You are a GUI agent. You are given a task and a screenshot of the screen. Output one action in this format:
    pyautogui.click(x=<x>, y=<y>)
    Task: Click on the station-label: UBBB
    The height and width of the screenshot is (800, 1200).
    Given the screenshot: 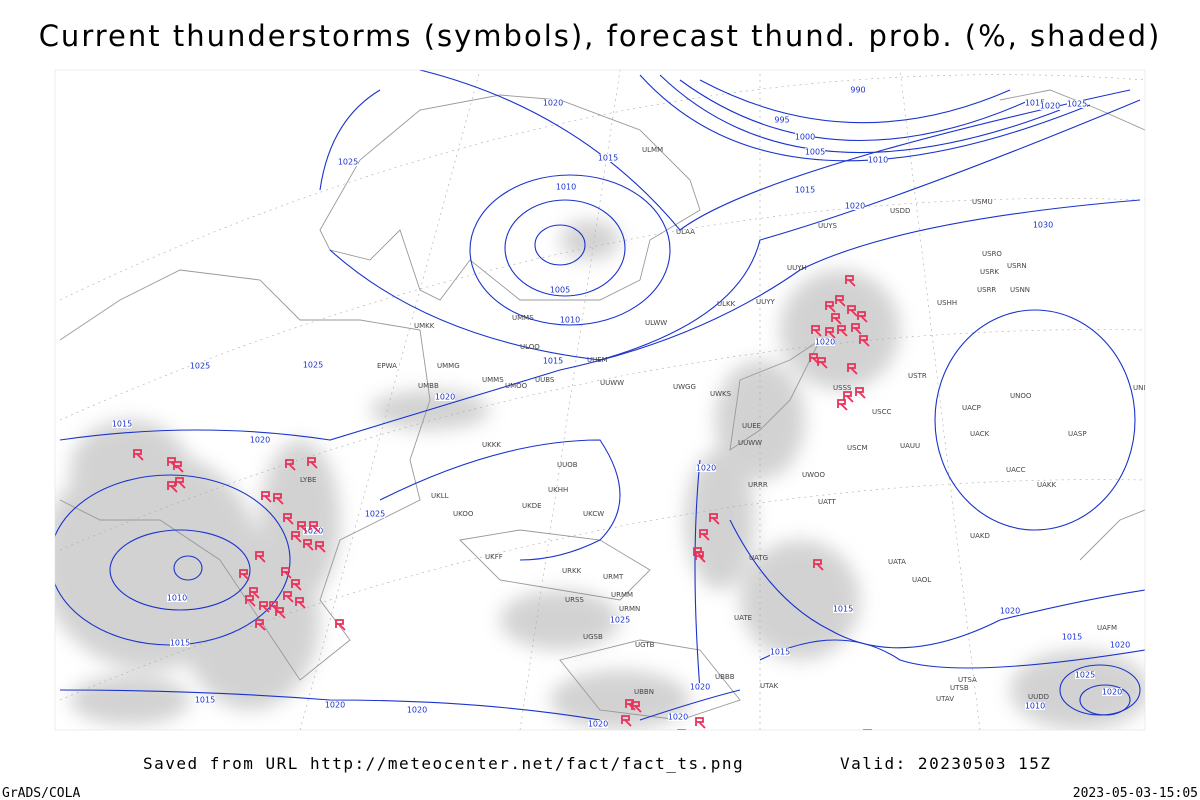 What is the action you would take?
    pyautogui.click(x=725, y=677)
    